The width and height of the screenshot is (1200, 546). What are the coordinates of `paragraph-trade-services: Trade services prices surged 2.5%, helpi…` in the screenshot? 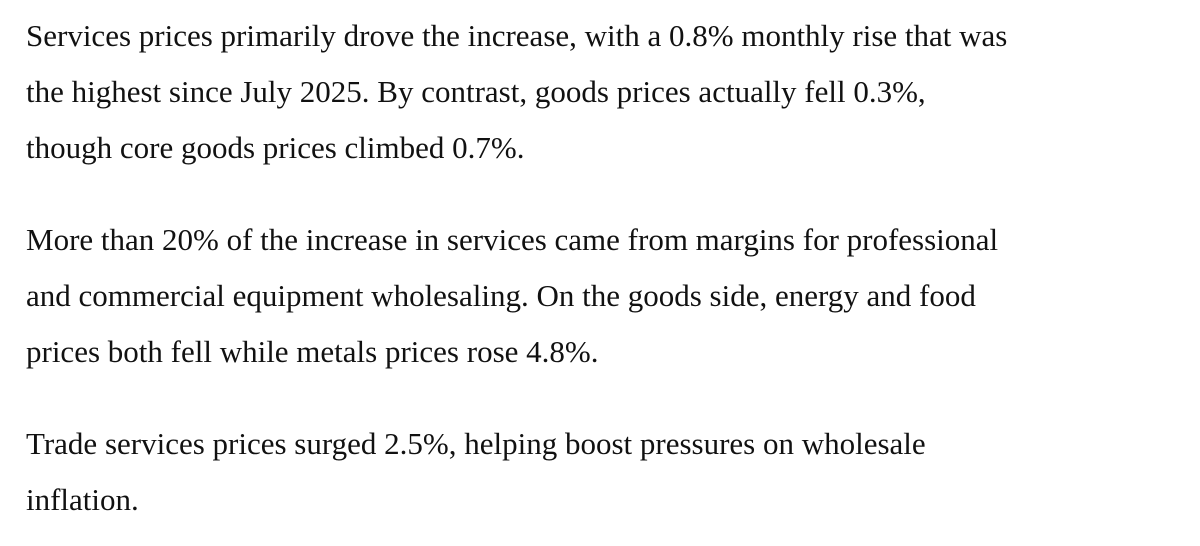 It's located at (476, 471).